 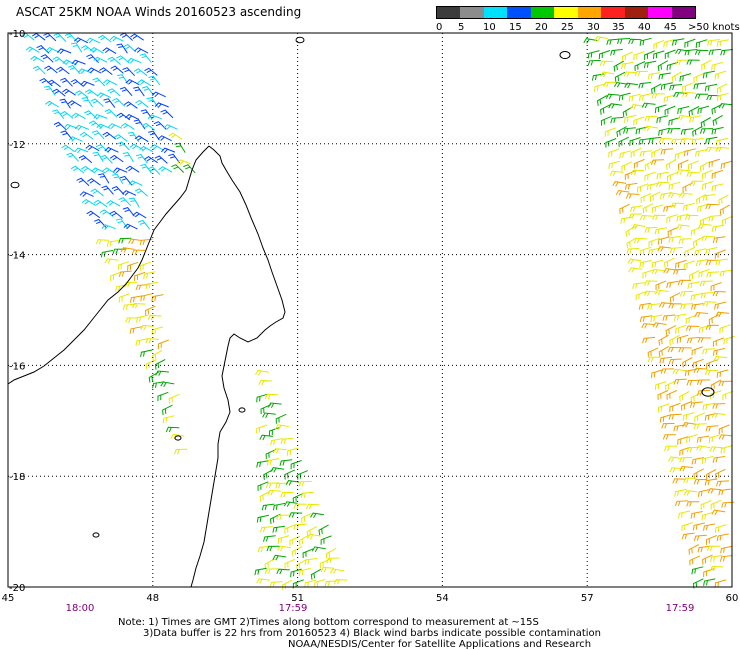 What do you see at coordinates (297, 598) in the screenshot?
I see `lon-tick-label: 51` at bounding box center [297, 598].